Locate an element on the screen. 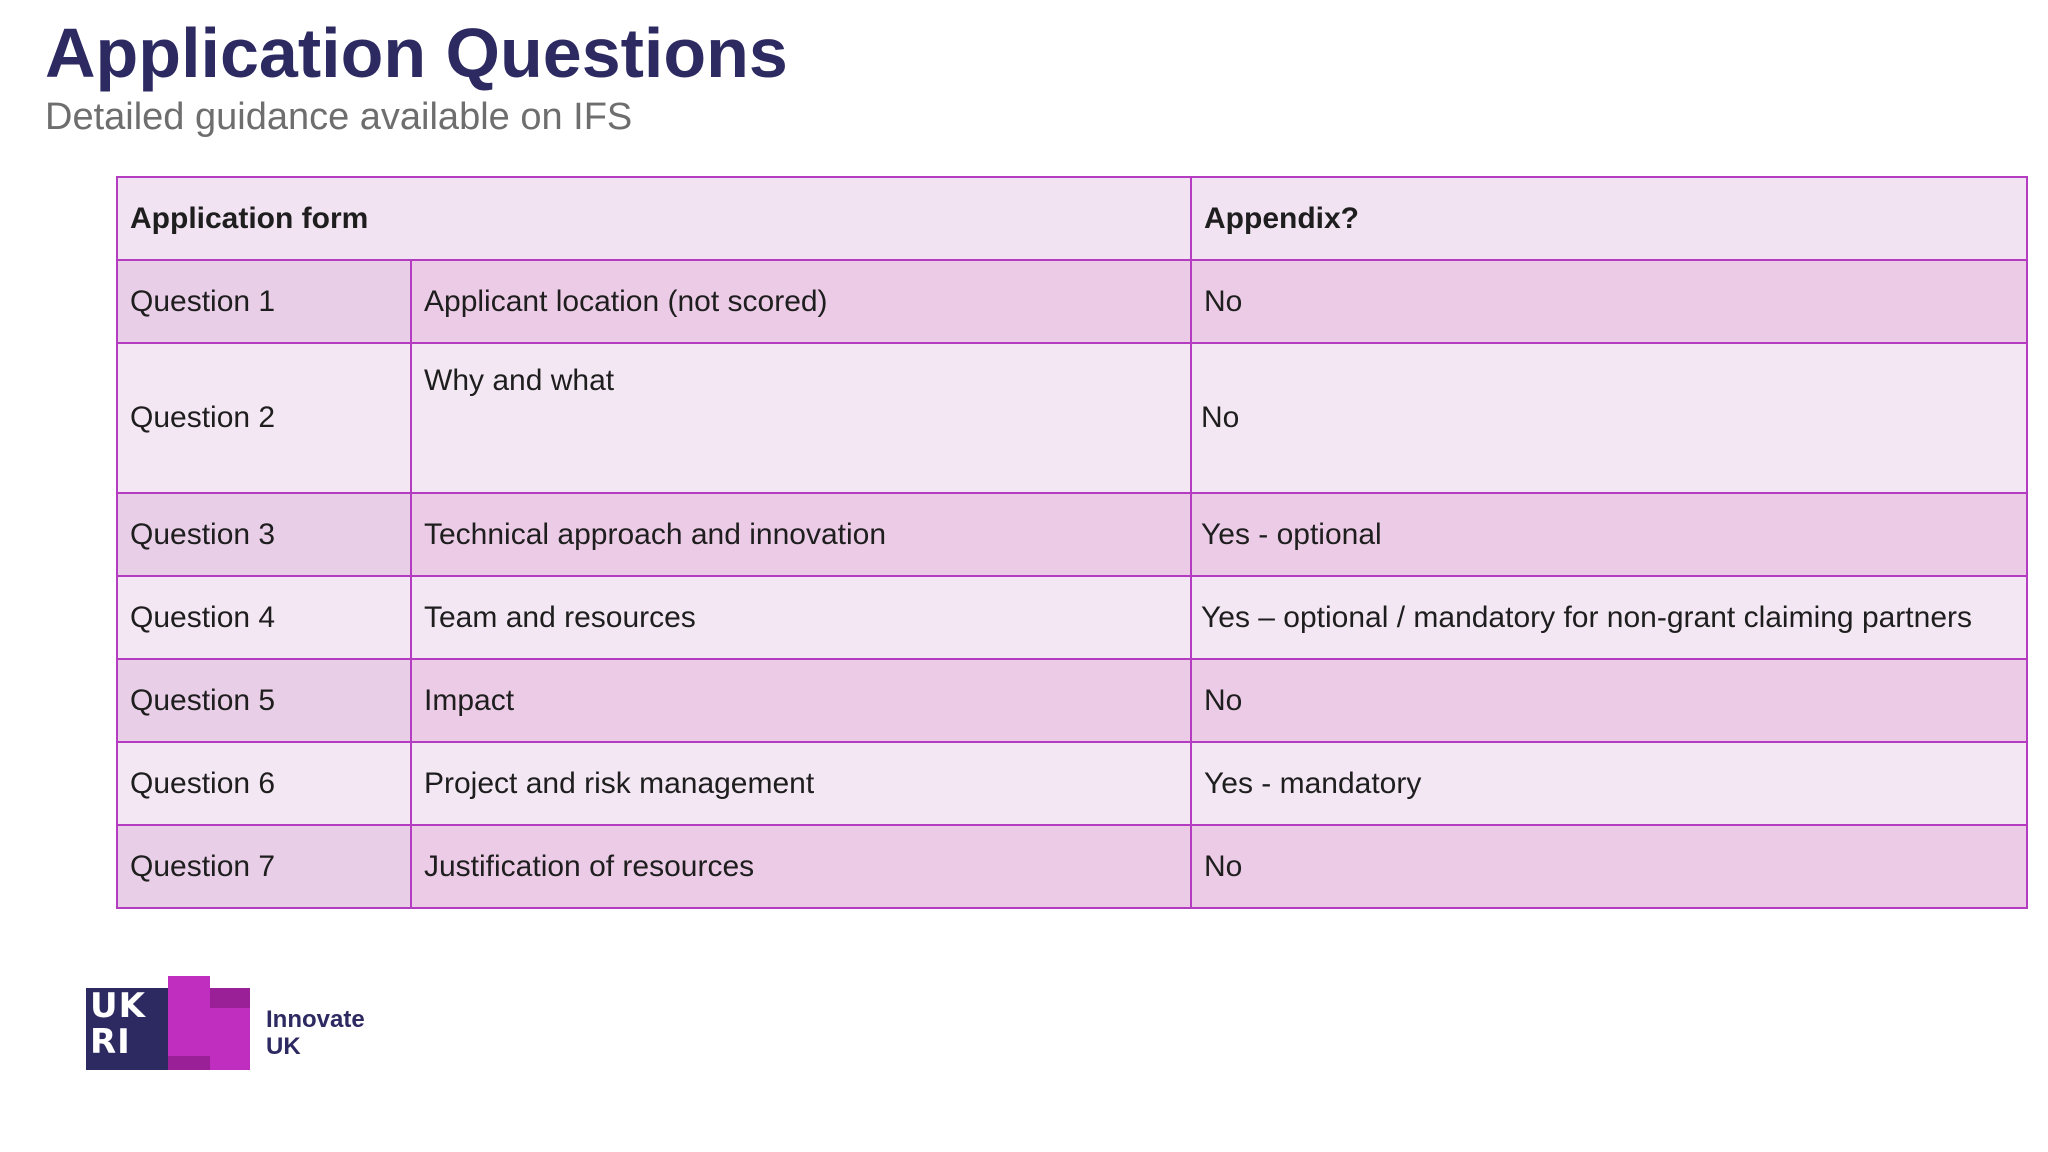 Image resolution: width=2048 pixels, height=1152 pixels. table-row: Question 5 Impact No is located at coordinates (1072, 700).